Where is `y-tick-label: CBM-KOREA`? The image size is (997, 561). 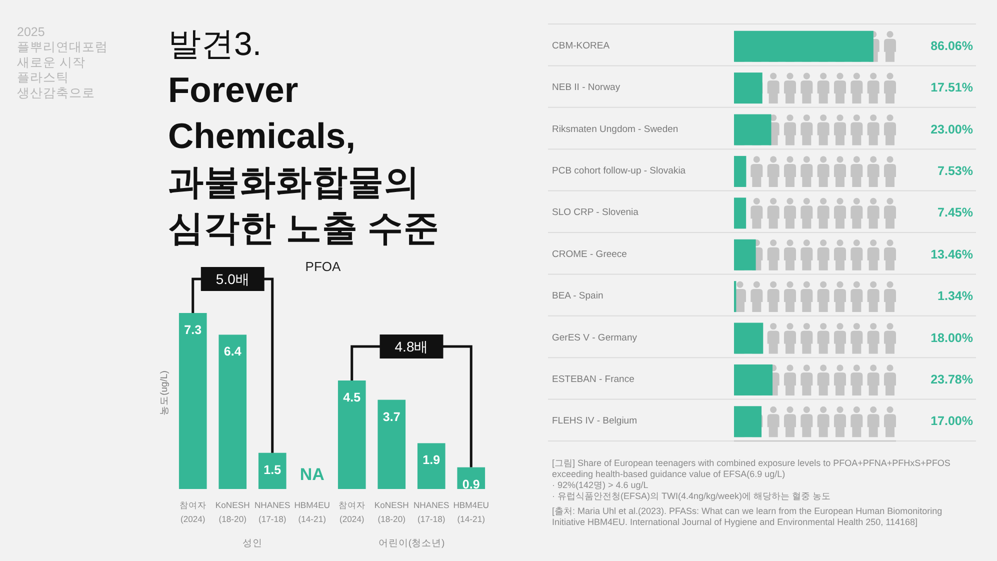
y-tick-label: CBM-KOREA is located at coordinates (581, 46).